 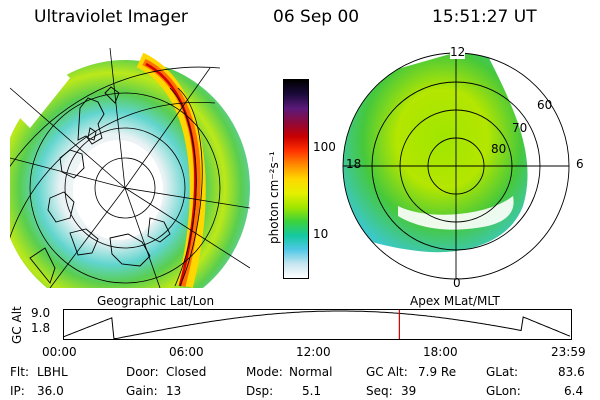 I want to click on colorbar, so click(x=296, y=179).